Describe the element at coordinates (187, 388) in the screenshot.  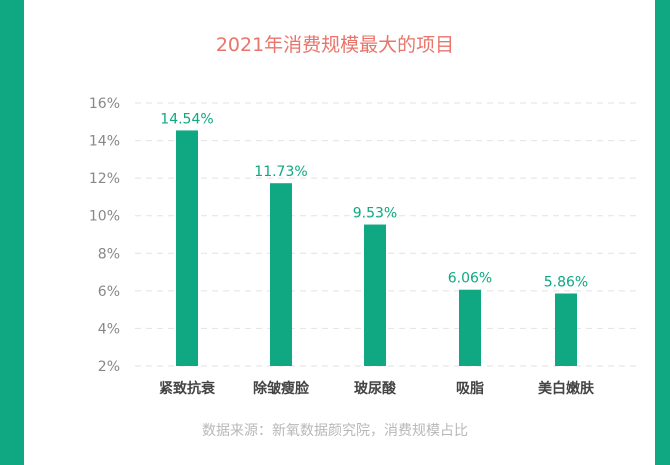
I see `x-category-label: 紧致抗衰` at that location.